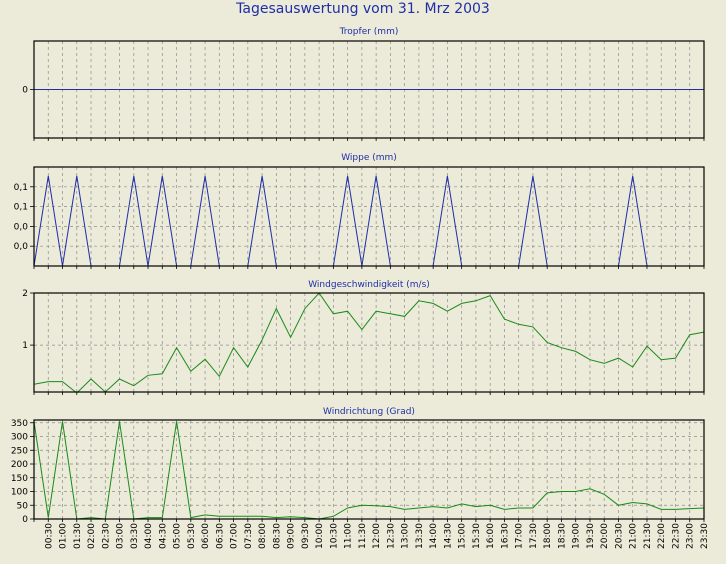 This screenshot has height=564, width=726. I want to click on x-tick-label: 20:30, so click(619, 536).